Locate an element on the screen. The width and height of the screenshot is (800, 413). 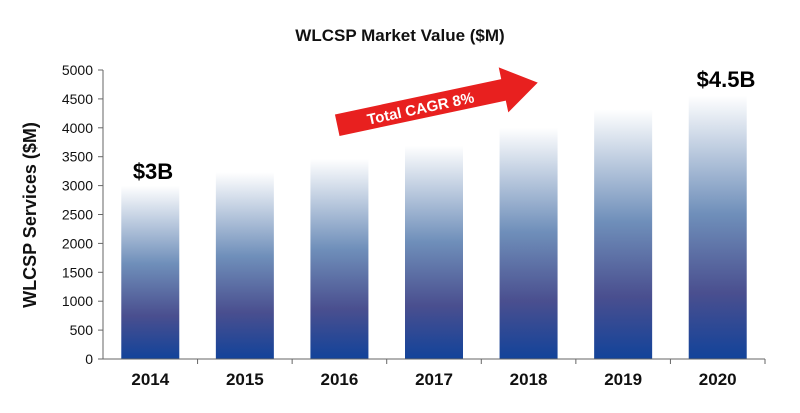
y-tick-label: 2500 is located at coordinates (77, 215).